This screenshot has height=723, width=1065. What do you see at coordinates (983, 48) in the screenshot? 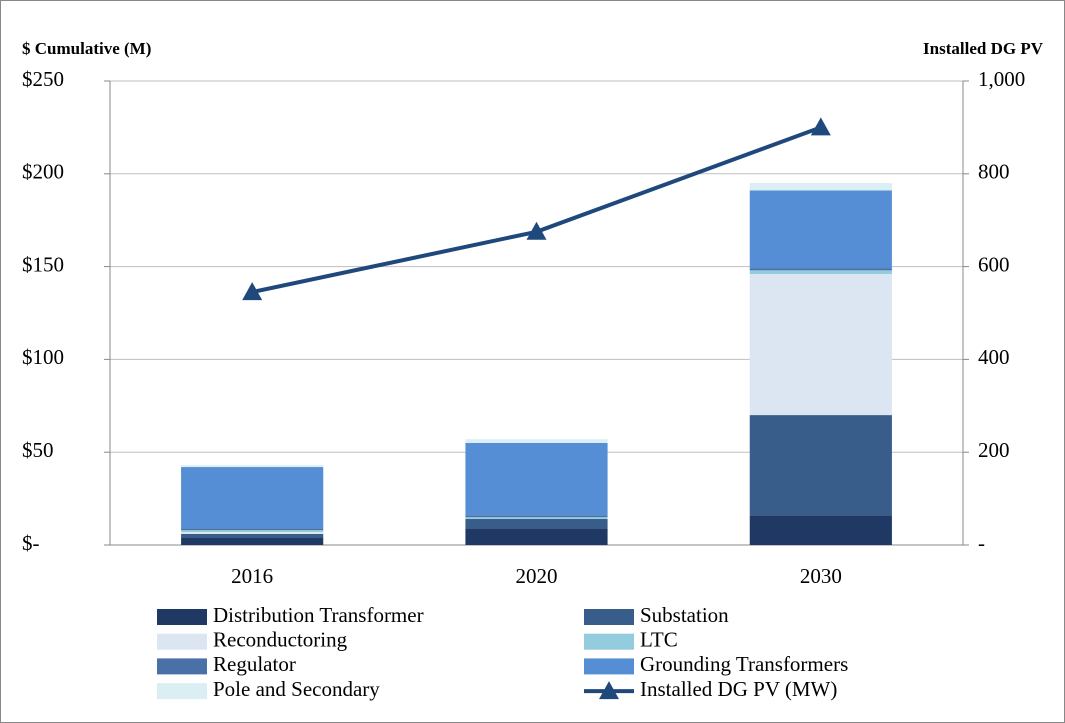
I see `y2-axis-title: Installed DG PV` at bounding box center [983, 48].